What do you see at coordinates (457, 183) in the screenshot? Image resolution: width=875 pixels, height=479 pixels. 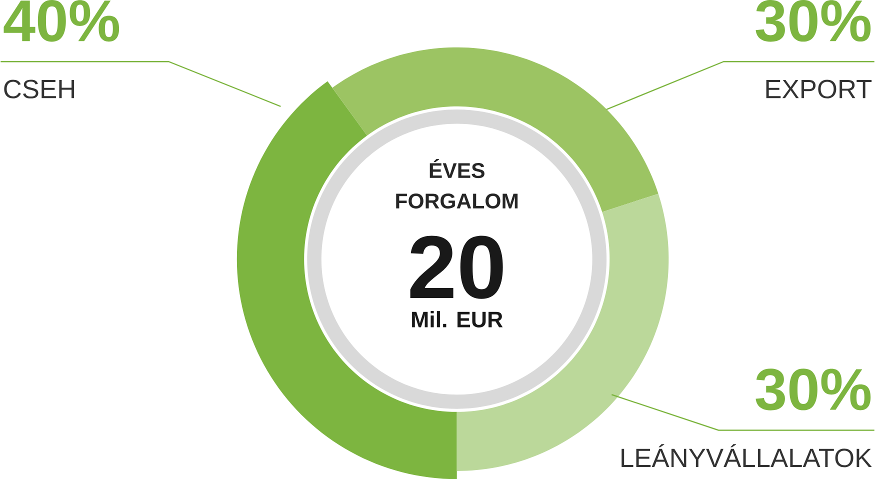 I see `text: ÉVES FORGALOM` at bounding box center [457, 183].